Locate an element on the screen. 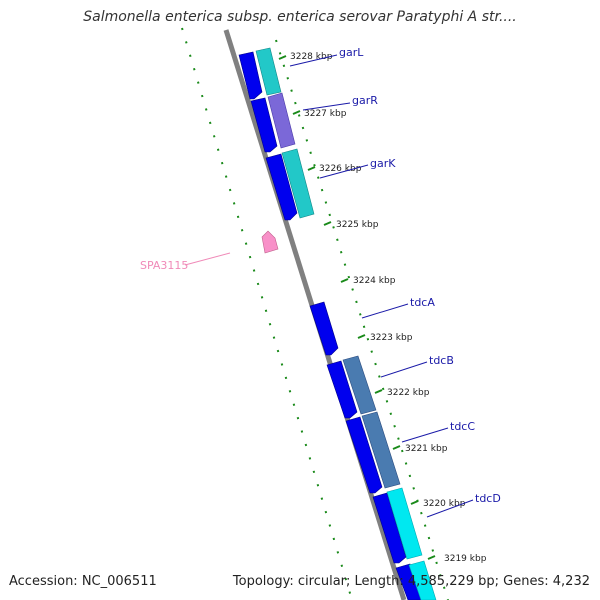 The image size is (600, 600). scale-tick-label: 3226 kbp is located at coordinates (340, 169).